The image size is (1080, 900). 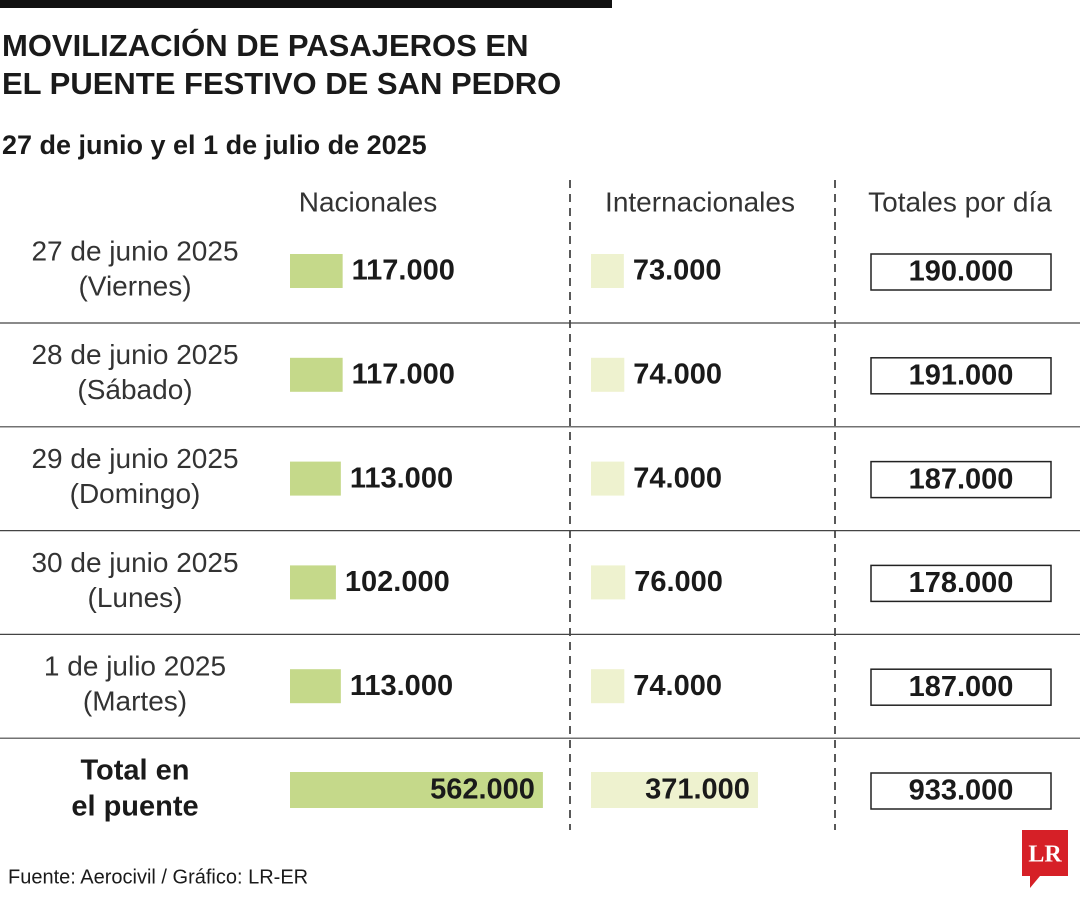 I want to click on row-label: (Martes), so click(x=135, y=701).